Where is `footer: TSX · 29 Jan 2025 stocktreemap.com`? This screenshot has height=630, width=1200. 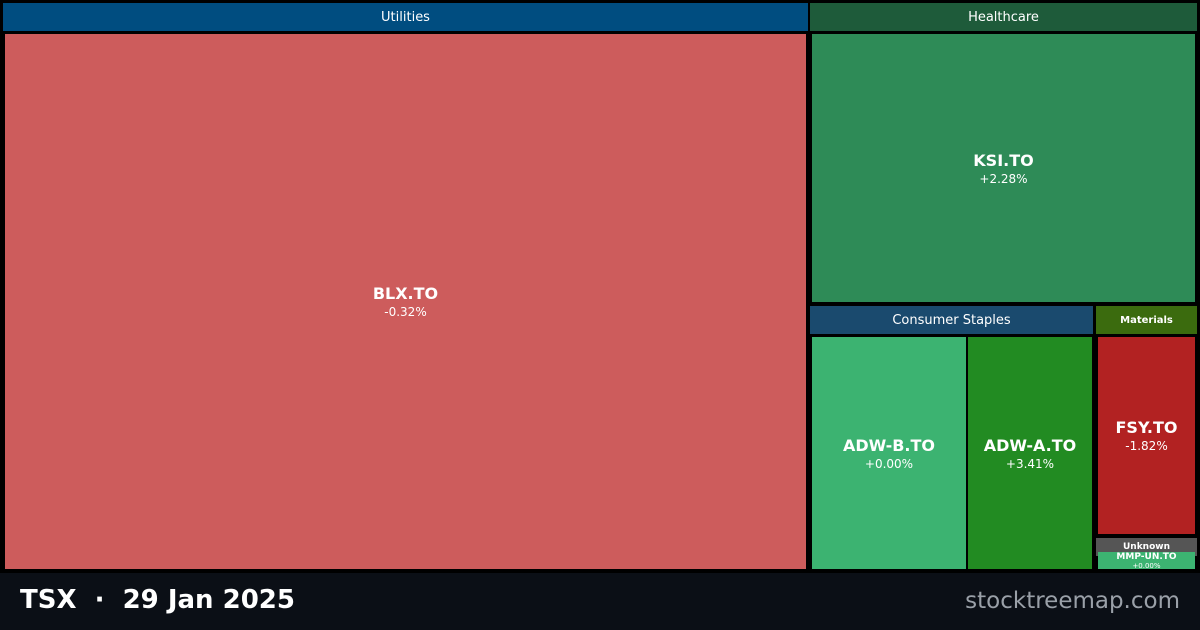
footer: TSX · 29 Jan 2025 stocktreemap.com is located at coordinates (600, 601).